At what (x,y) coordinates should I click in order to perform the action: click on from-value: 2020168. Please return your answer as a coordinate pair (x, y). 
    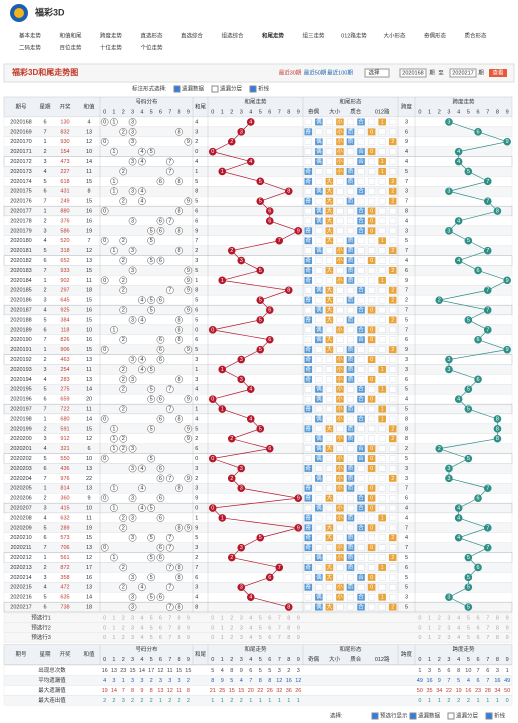
    Looking at the image, I should click on (412, 73).